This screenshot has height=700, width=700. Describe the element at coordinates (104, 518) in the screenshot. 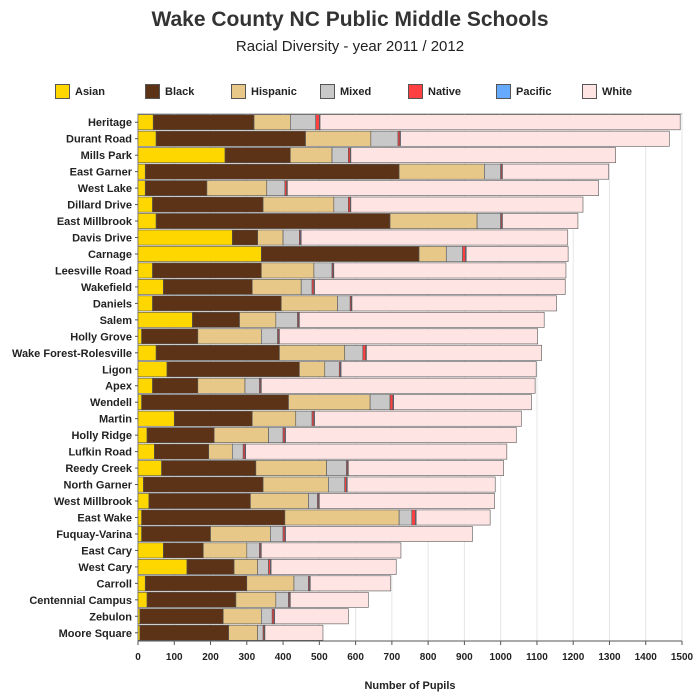

I see `category-label: East Wake` at that location.